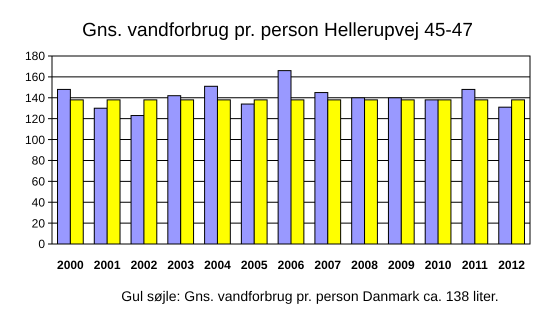 The image size is (555, 321). What do you see at coordinates (364, 265) in the screenshot?
I see `x-tick-label: 2008` at bounding box center [364, 265].